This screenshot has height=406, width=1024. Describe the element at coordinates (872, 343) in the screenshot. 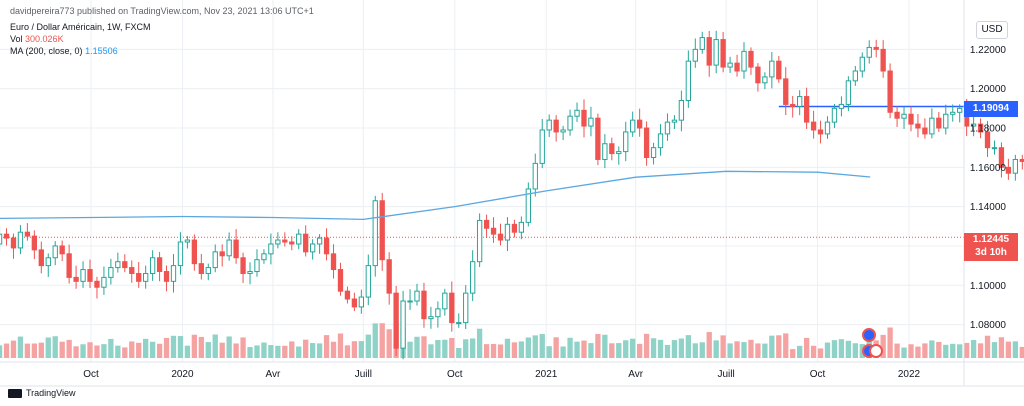

I see `event-markers` at that location.